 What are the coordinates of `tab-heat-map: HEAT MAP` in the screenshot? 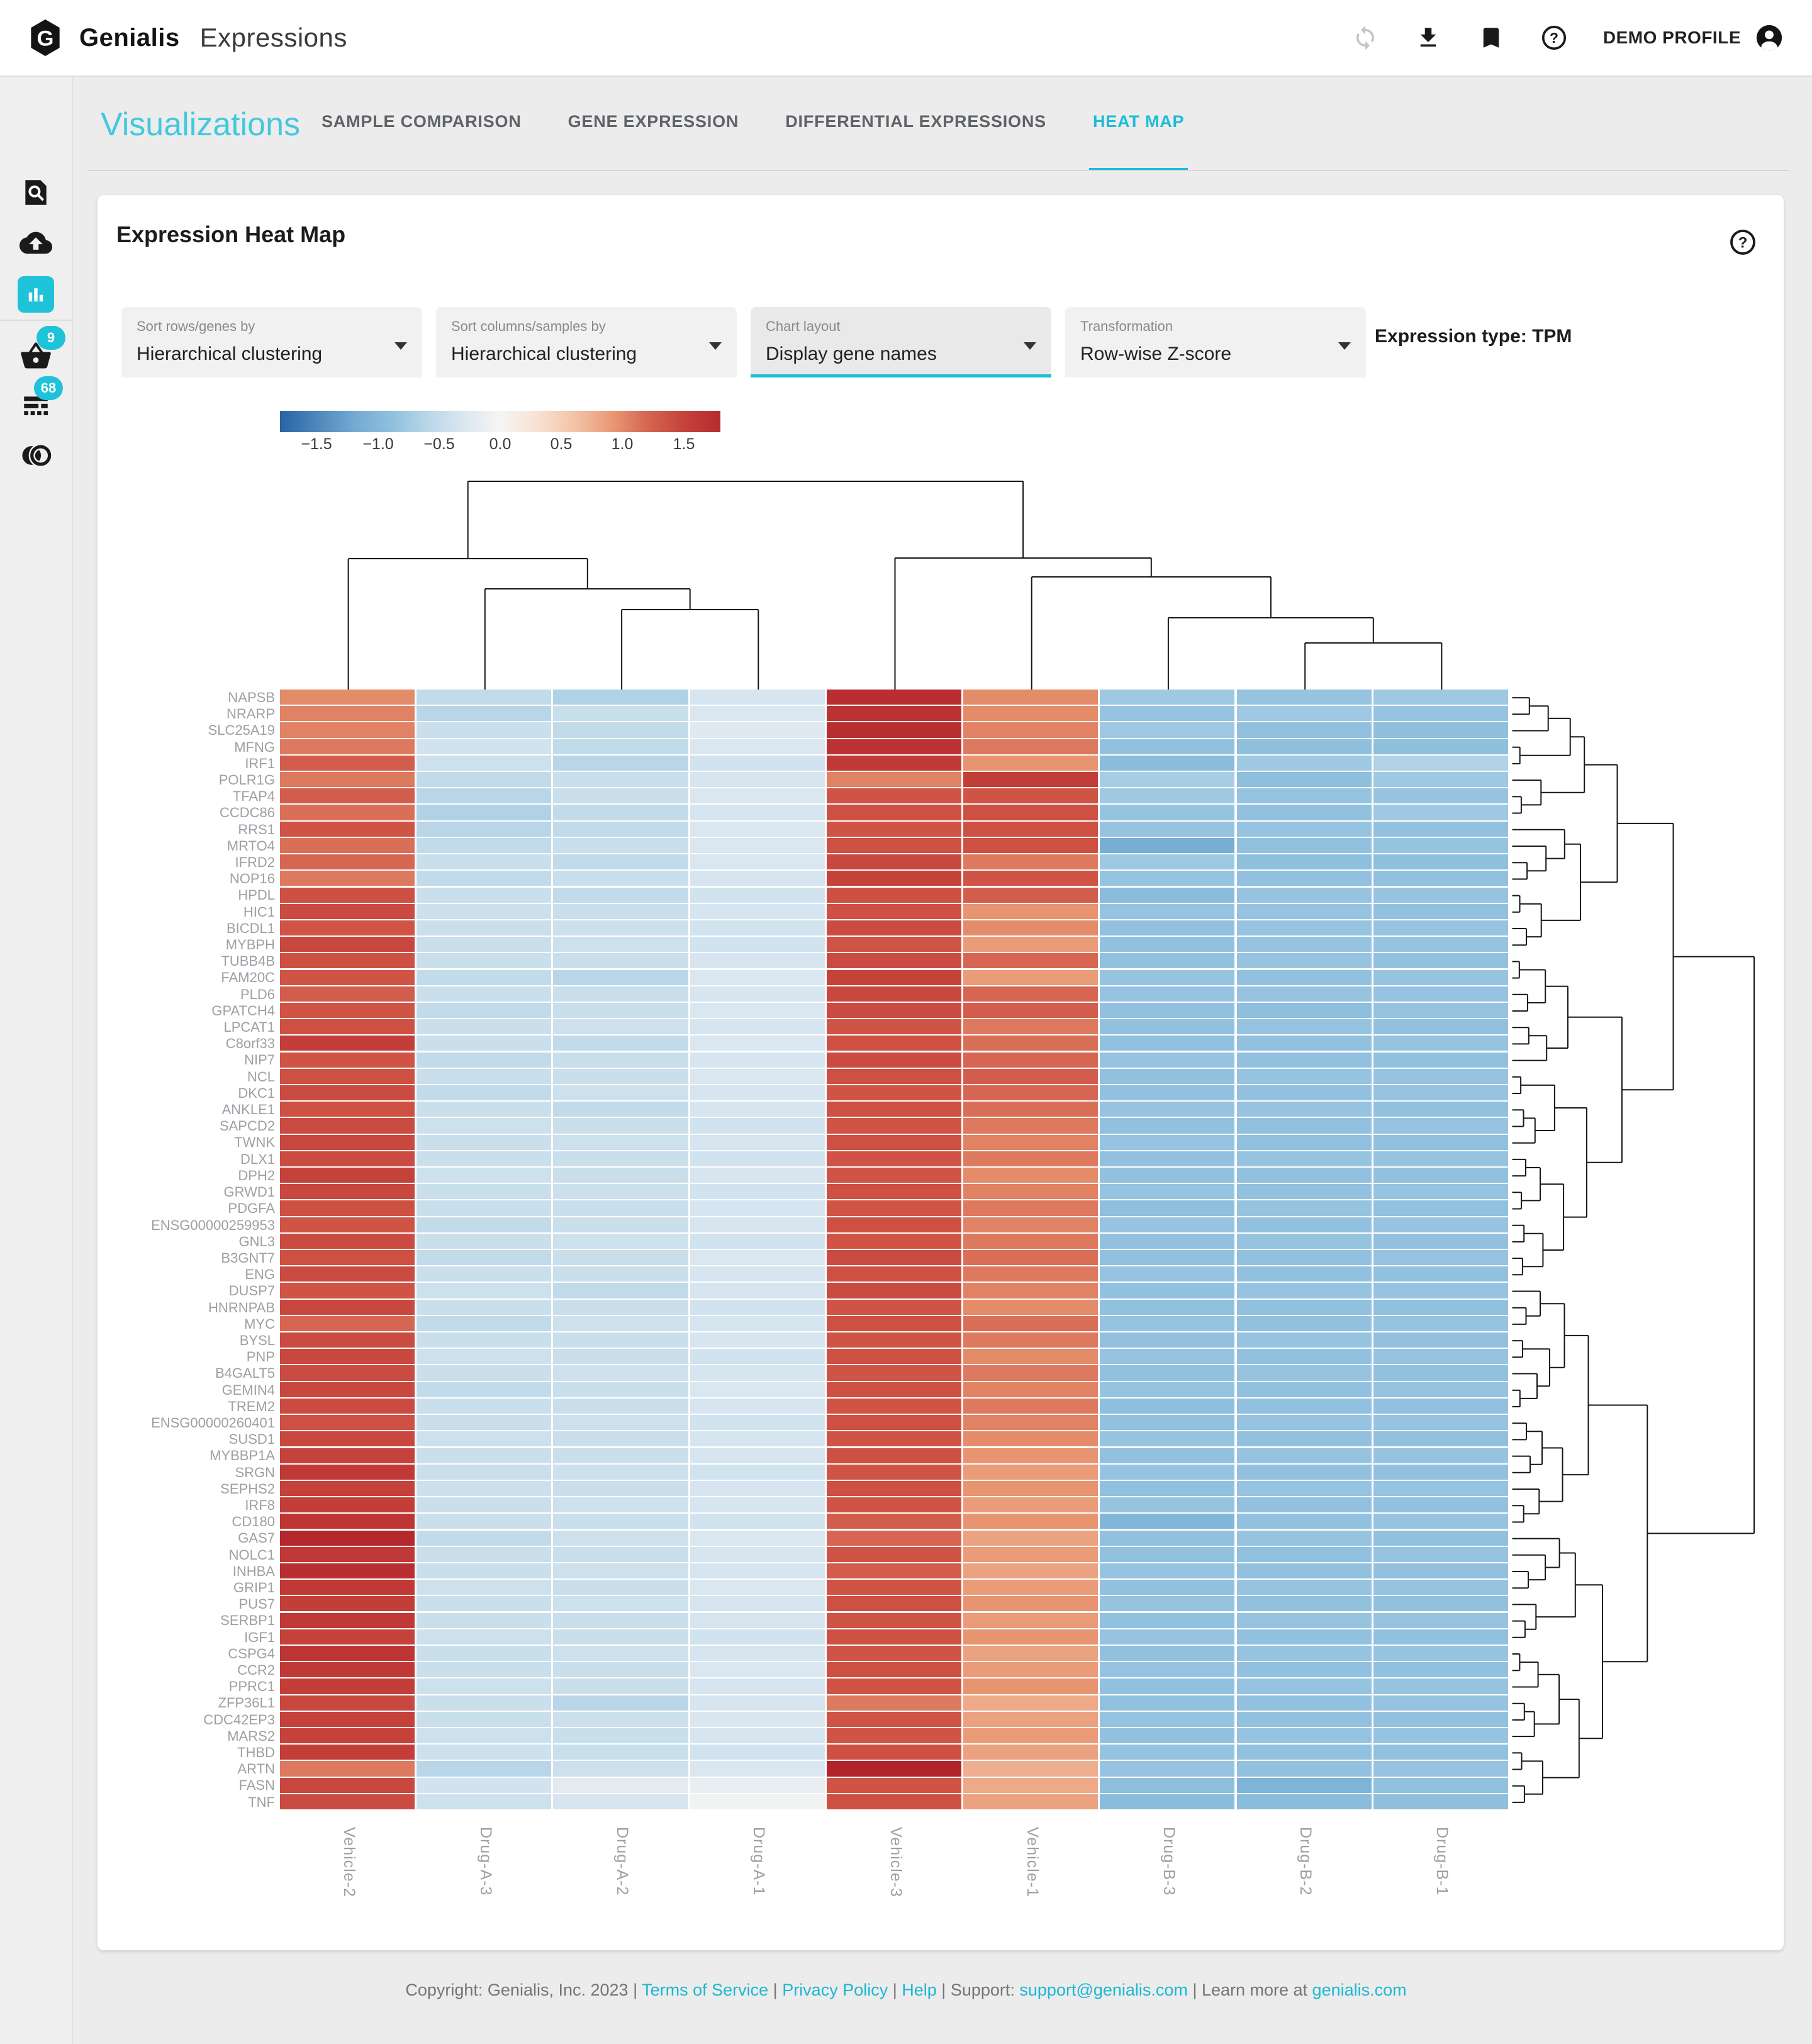 It's located at (1138, 123).